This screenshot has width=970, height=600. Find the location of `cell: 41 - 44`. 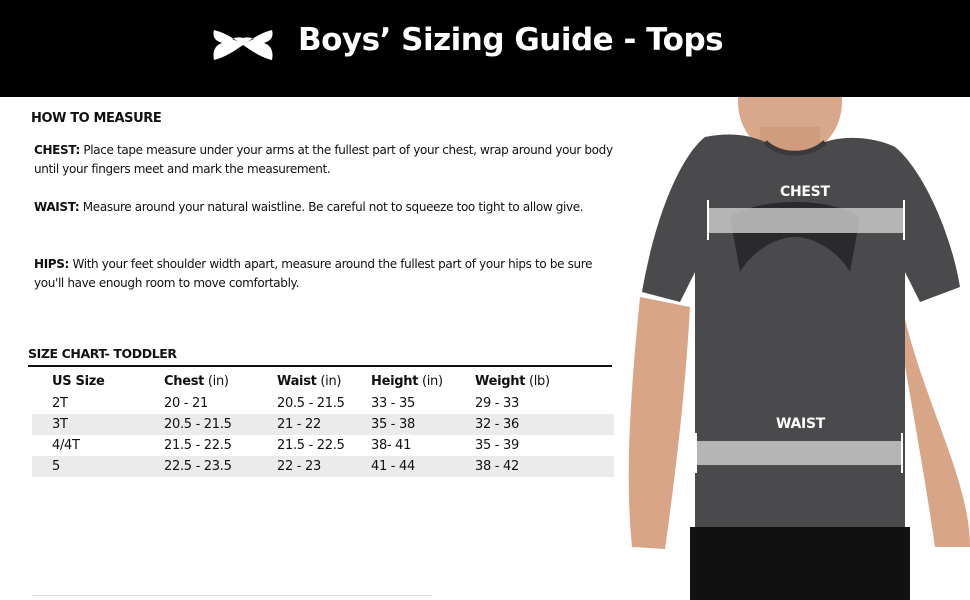

cell: 41 - 44 is located at coordinates (423, 466).